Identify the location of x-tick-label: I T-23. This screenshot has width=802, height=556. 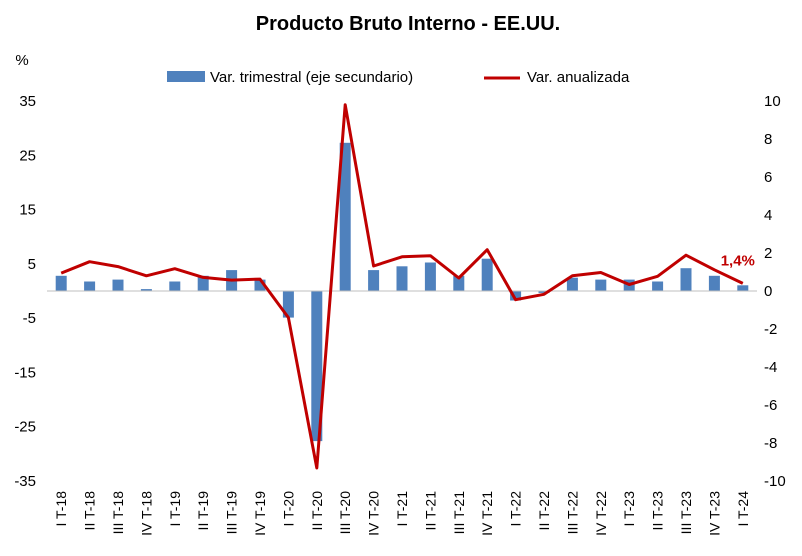
(629, 509).